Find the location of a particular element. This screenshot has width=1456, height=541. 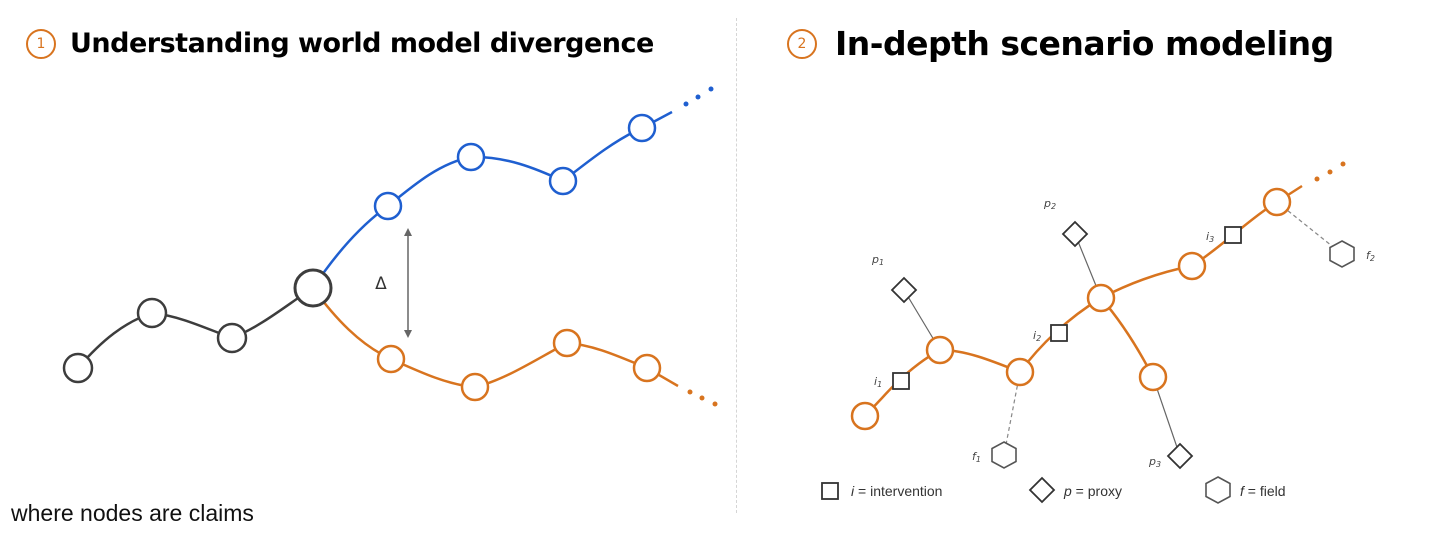

legend-item-intervention: i = intervention is located at coordinates (896, 491).